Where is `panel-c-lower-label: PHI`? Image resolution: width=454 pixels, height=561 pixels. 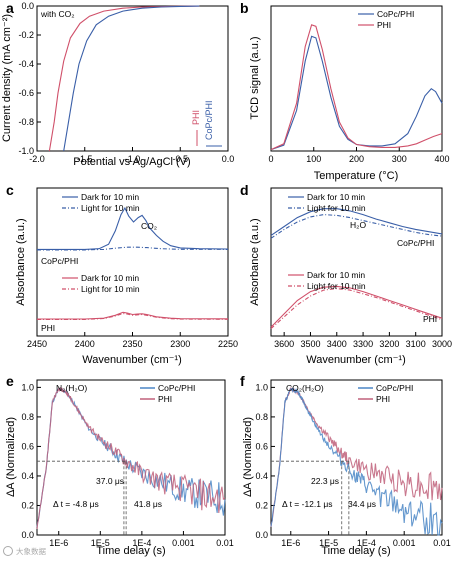 panel-c-lower-label: PHI is located at coordinates (48, 328).